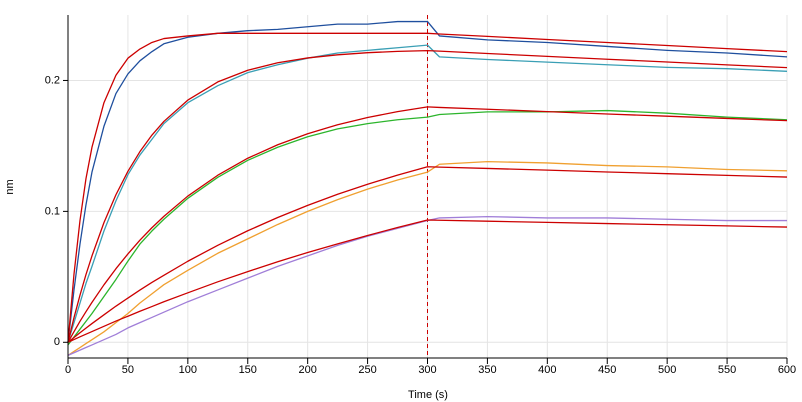 This screenshot has height=402, width=802. Describe the element at coordinates (52, 211) in the screenshot. I see `y-tick-label: 0.1` at that location.